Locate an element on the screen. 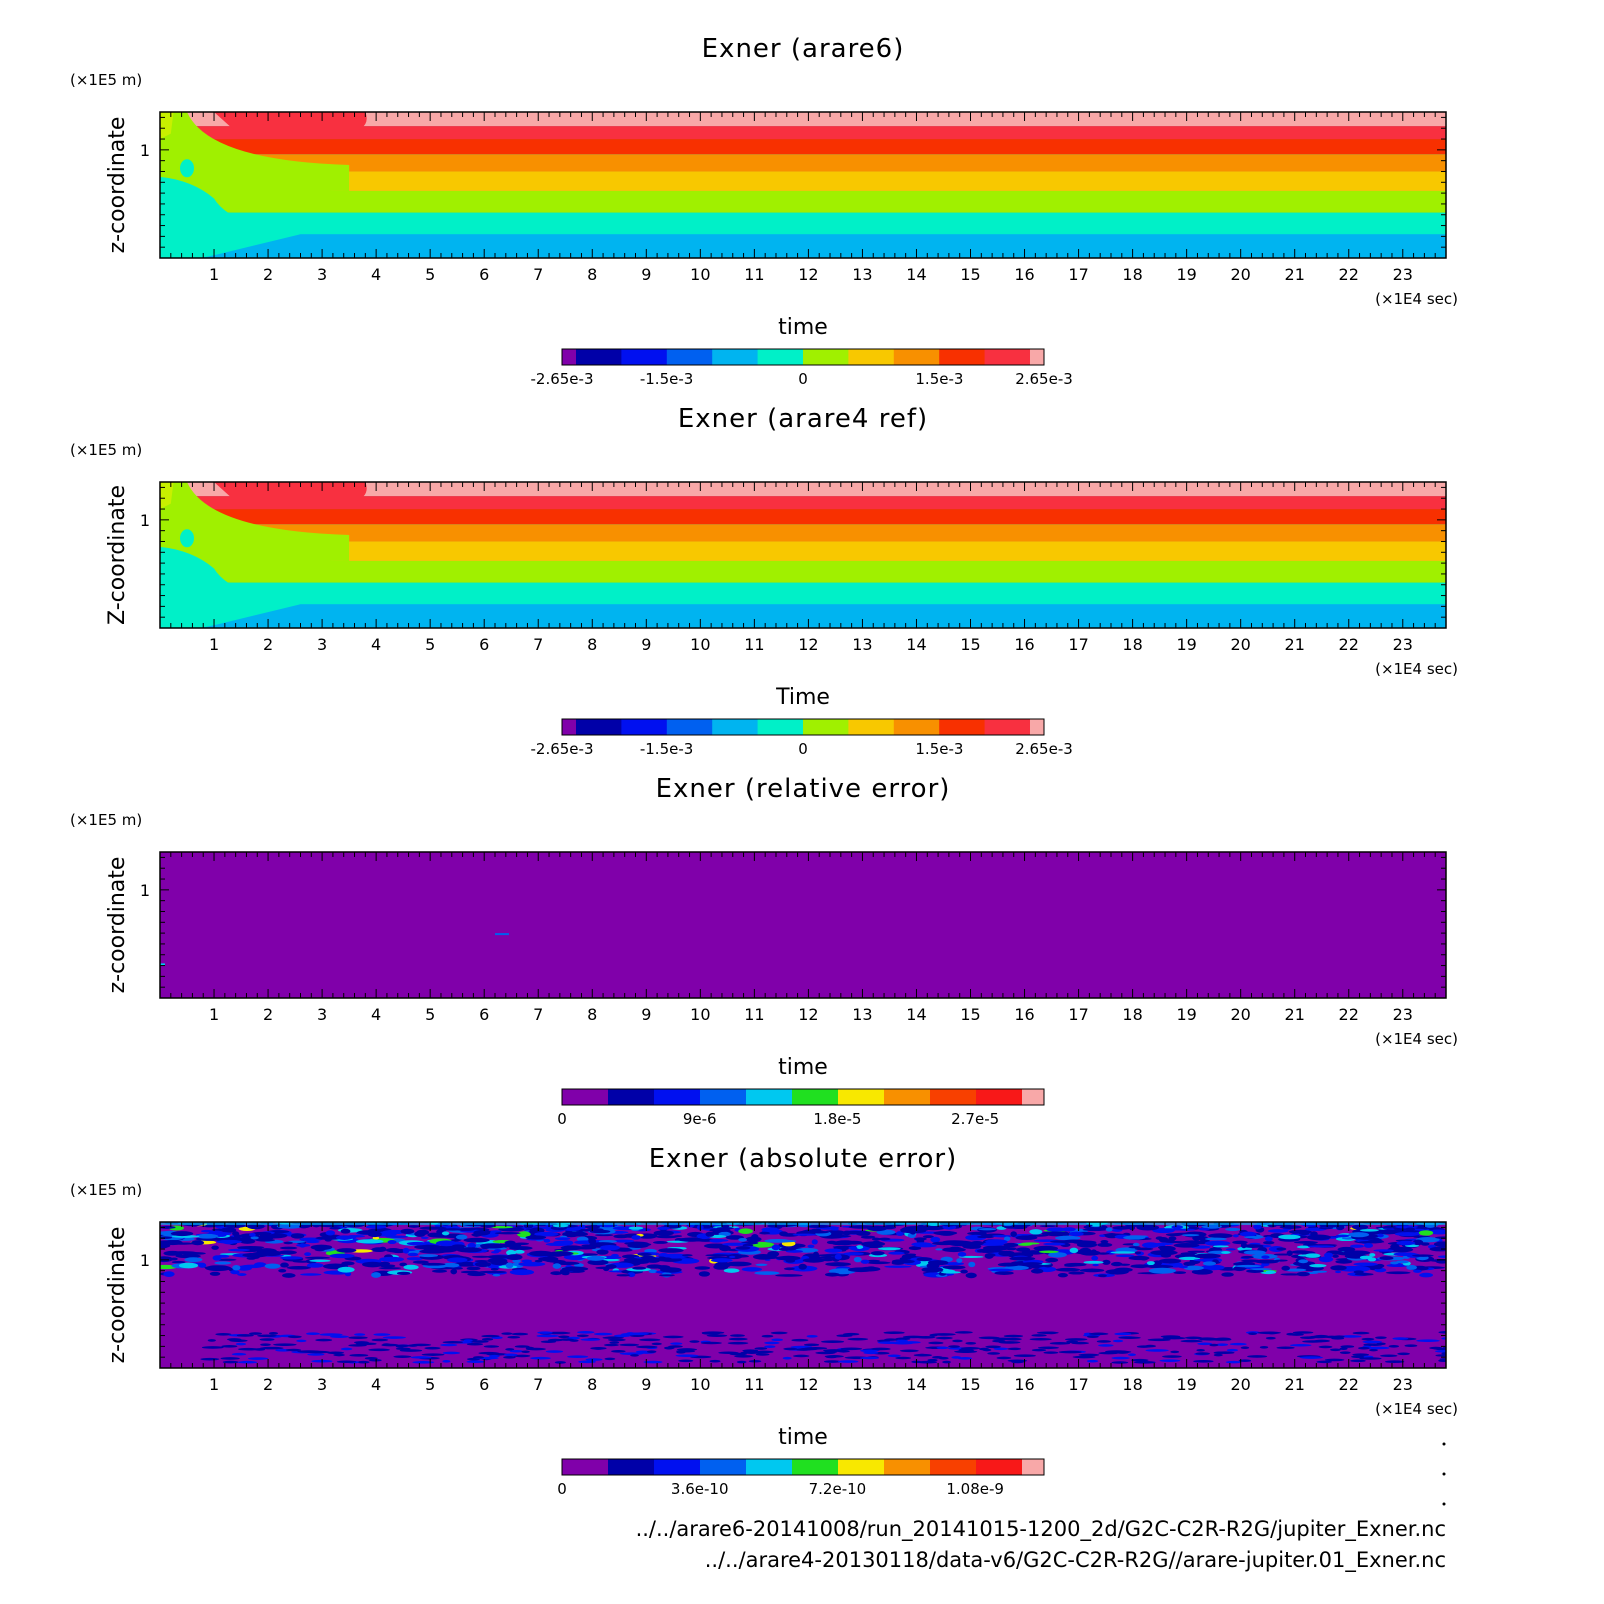  colorbar-label: -2.65e-3 is located at coordinates (562, 749).